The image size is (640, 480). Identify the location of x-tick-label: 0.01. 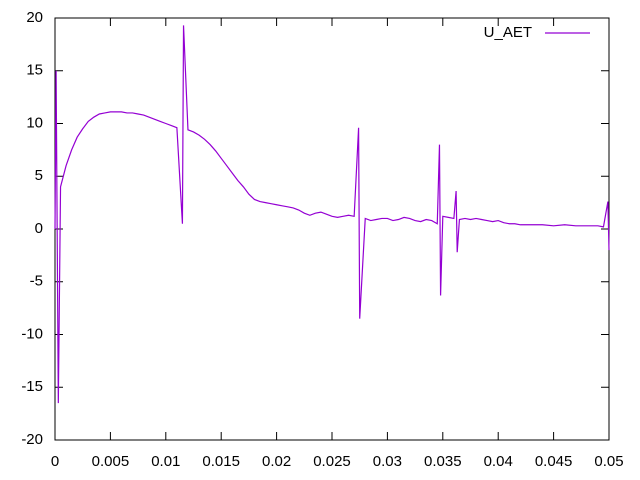
(165, 461).